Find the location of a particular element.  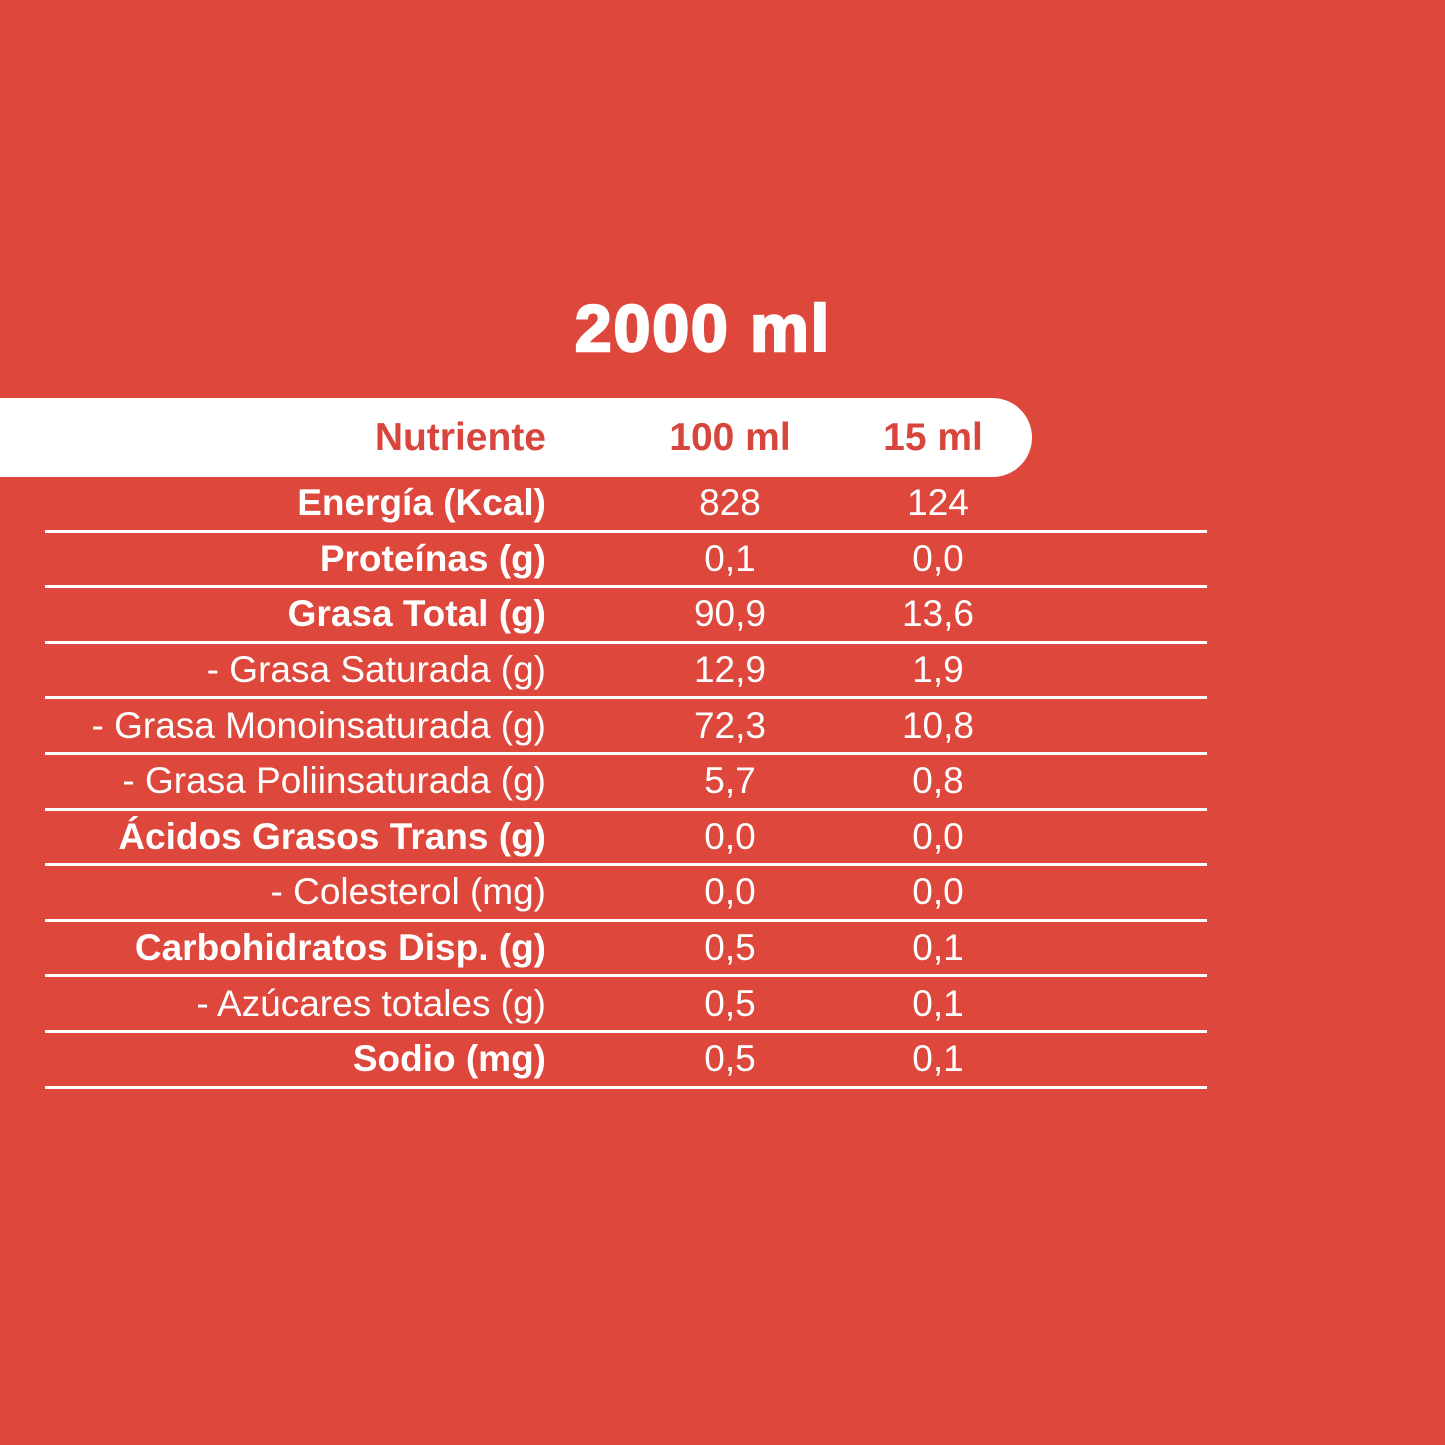

row-value-15ml: 0,8 is located at coordinates (938, 781).